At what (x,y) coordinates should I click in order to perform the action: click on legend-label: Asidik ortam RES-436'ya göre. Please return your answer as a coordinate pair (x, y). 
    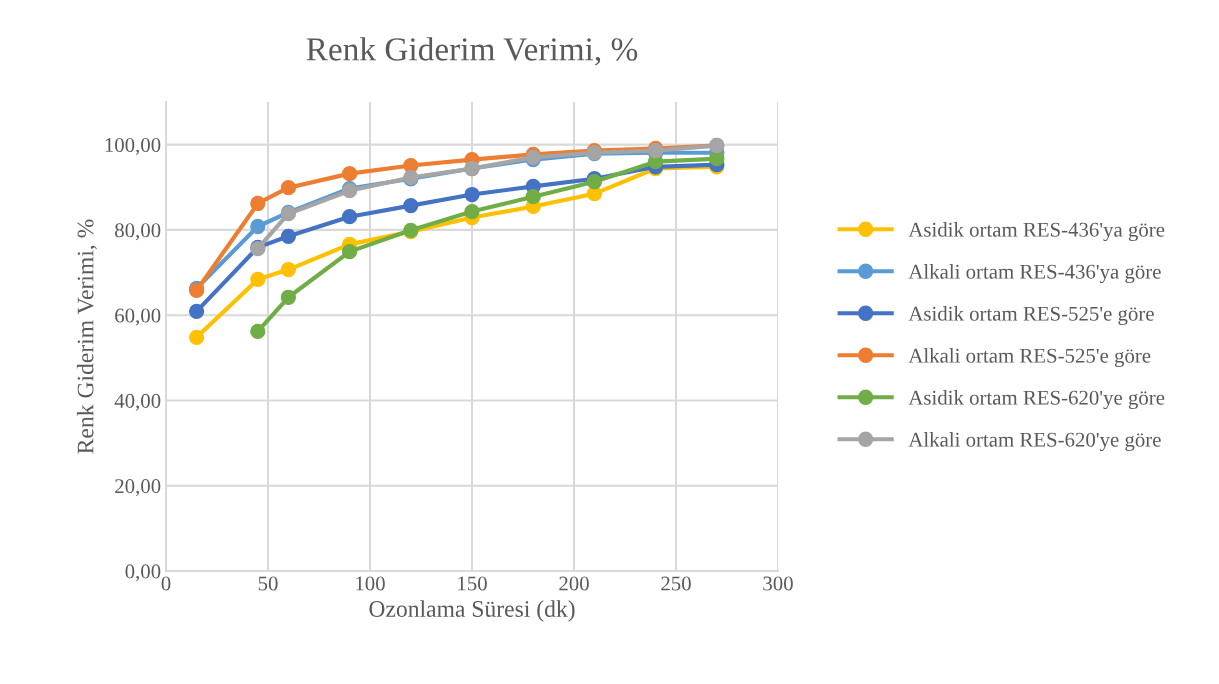
    Looking at the image, I should click on (1036, 232).